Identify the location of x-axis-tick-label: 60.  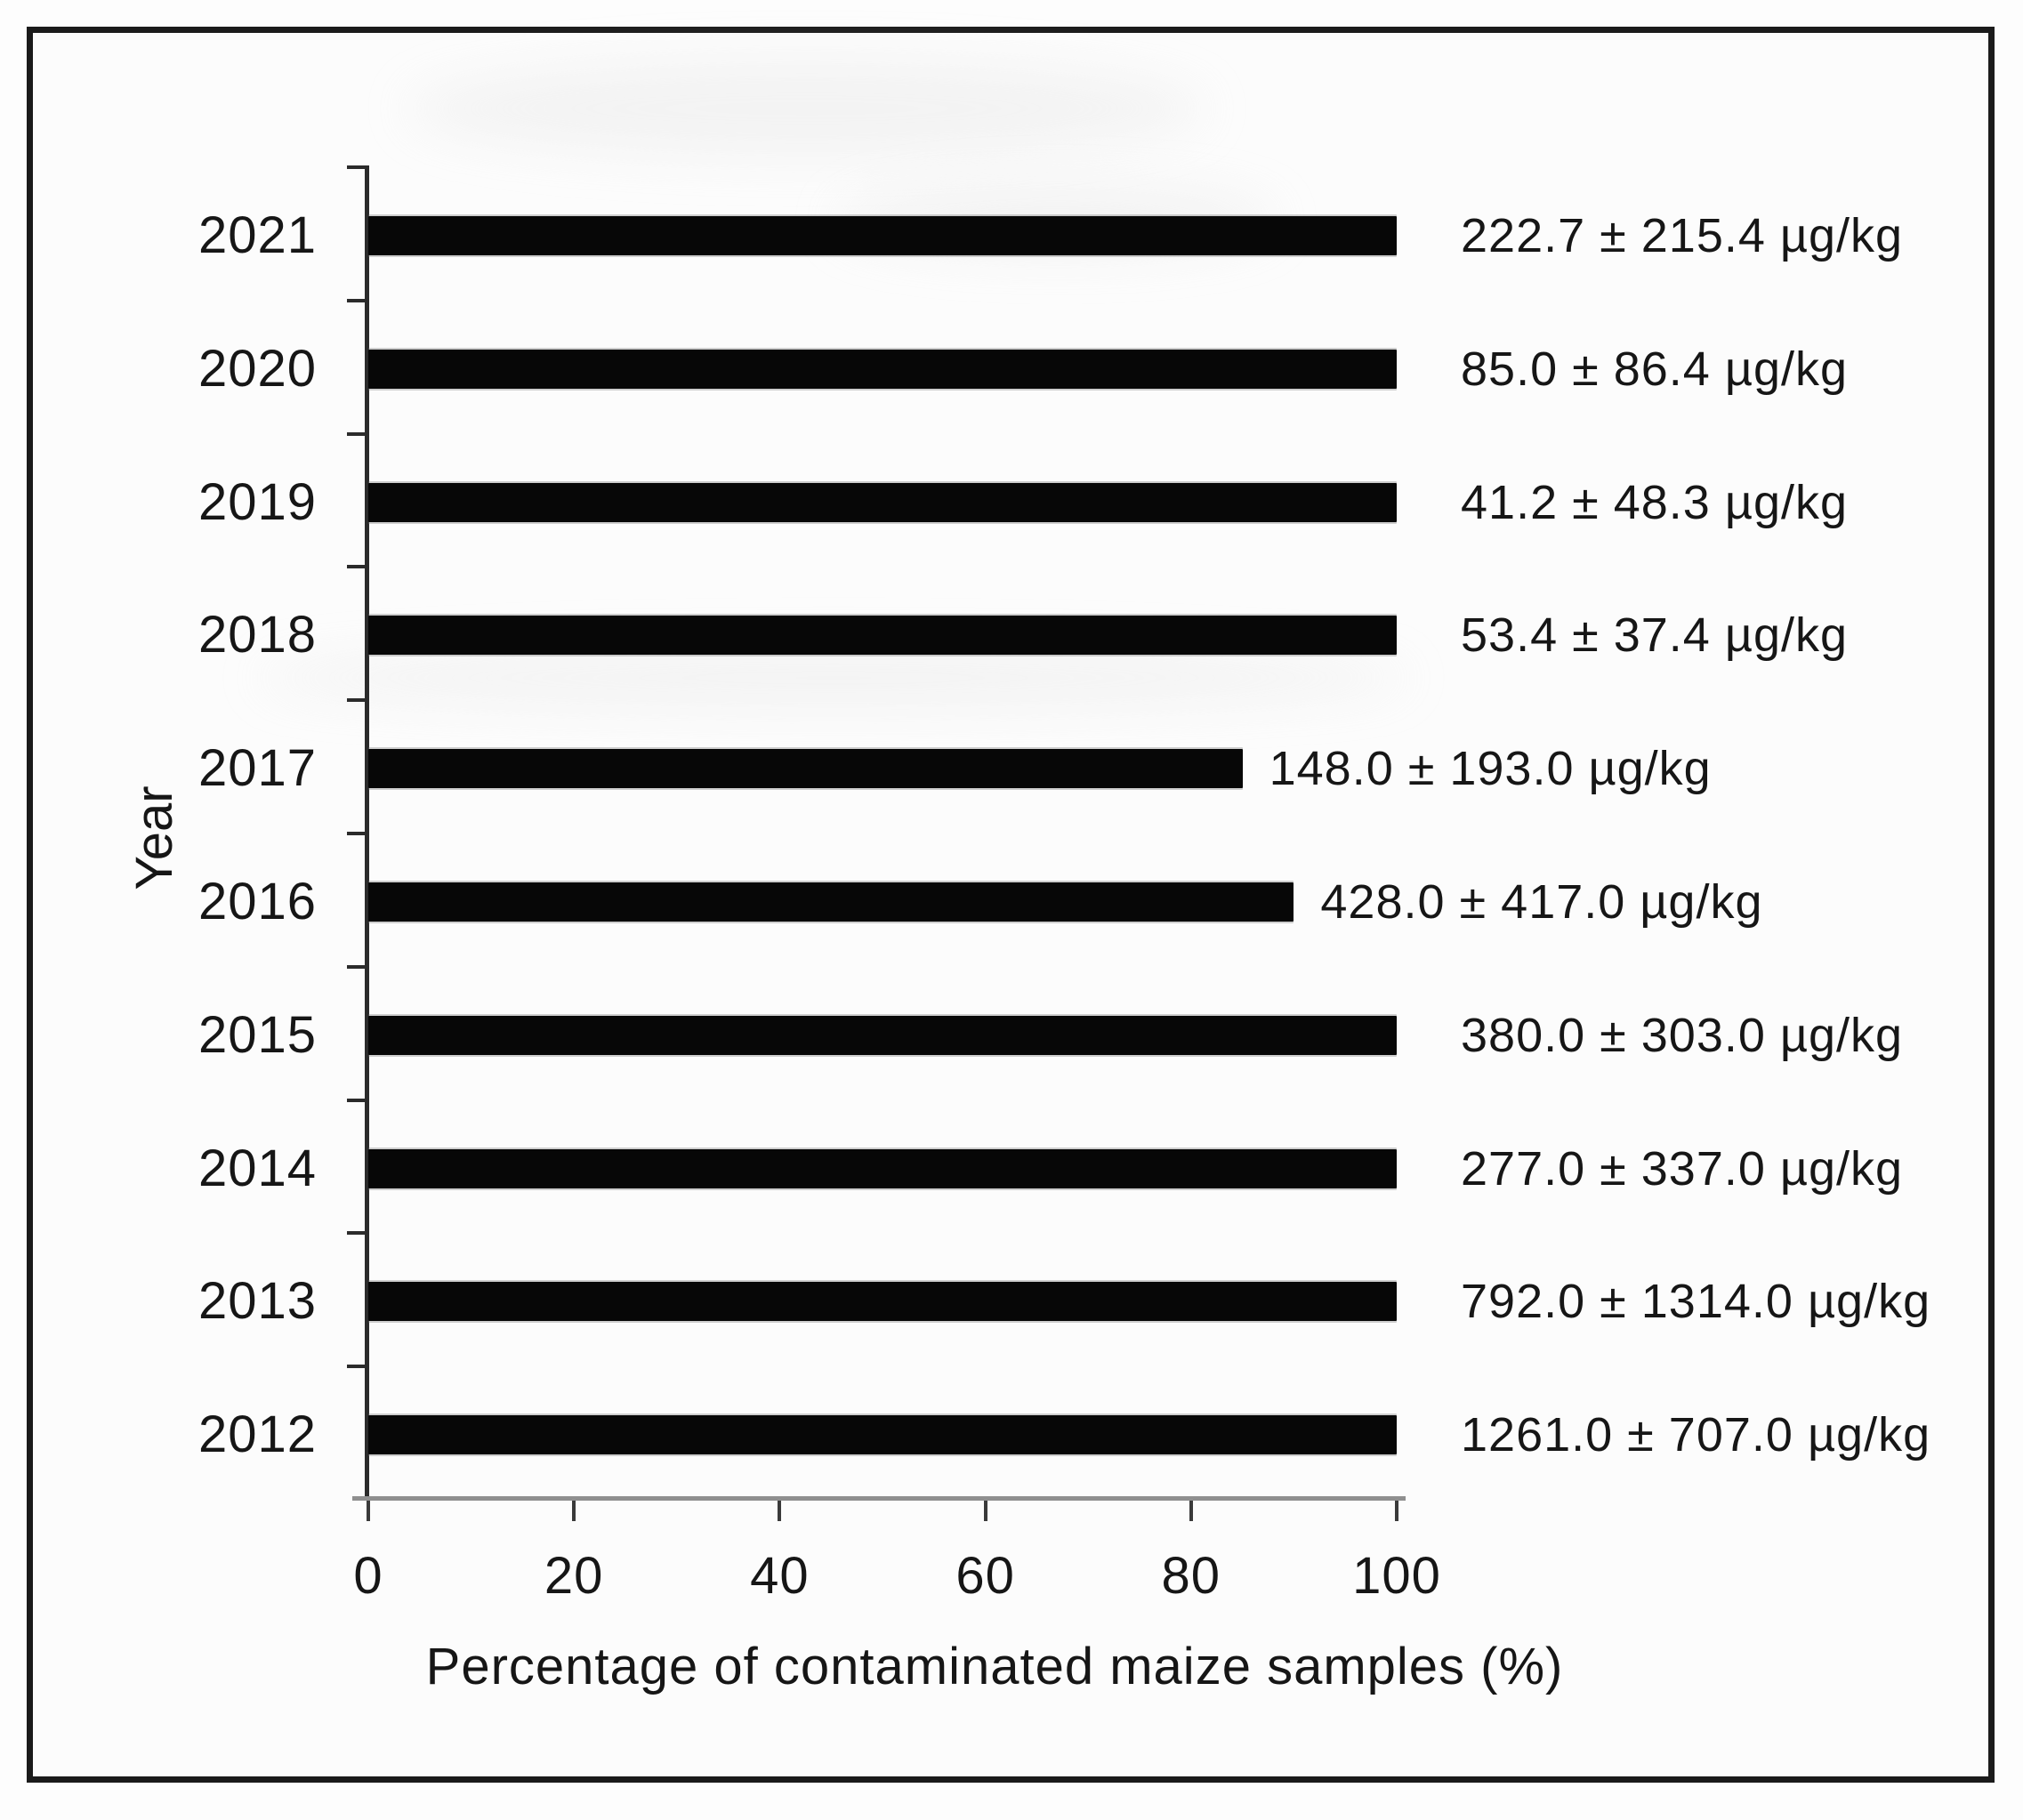
(985, 1576).